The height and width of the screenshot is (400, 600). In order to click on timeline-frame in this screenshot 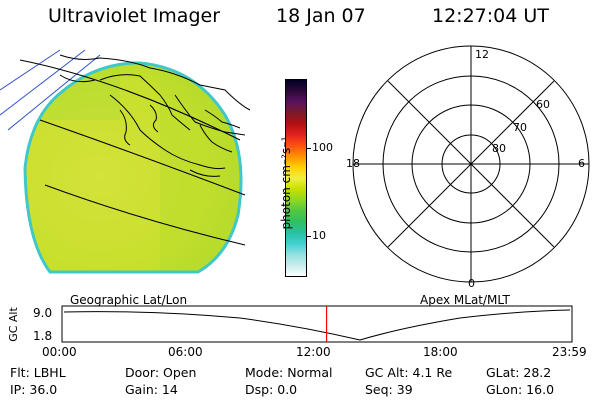, I will do `click(317, 324)`.